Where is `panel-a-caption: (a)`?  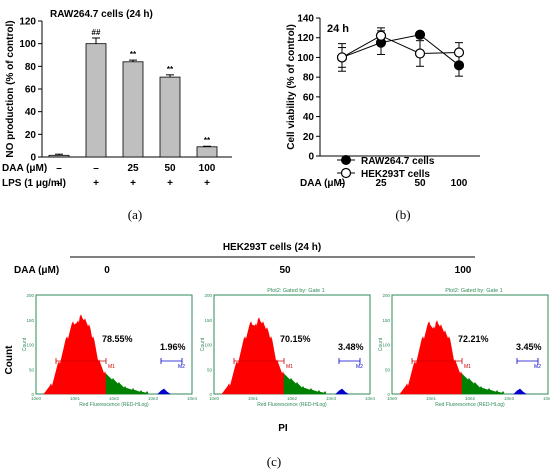
panel-a-caption: (a) is located at coordinates (135, 214).